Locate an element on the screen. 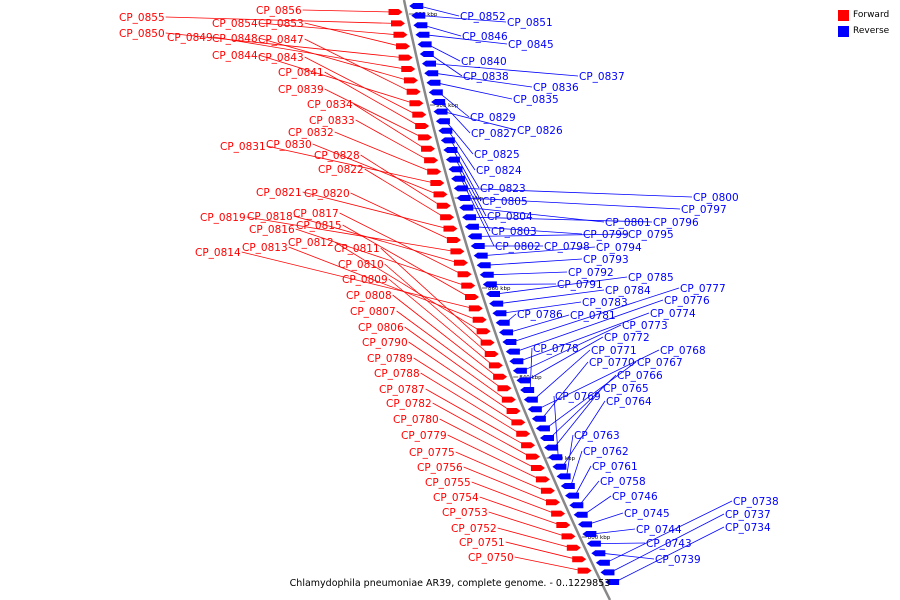  gene-label-reverse: CP_0783 is located at coordinates (605, 303).